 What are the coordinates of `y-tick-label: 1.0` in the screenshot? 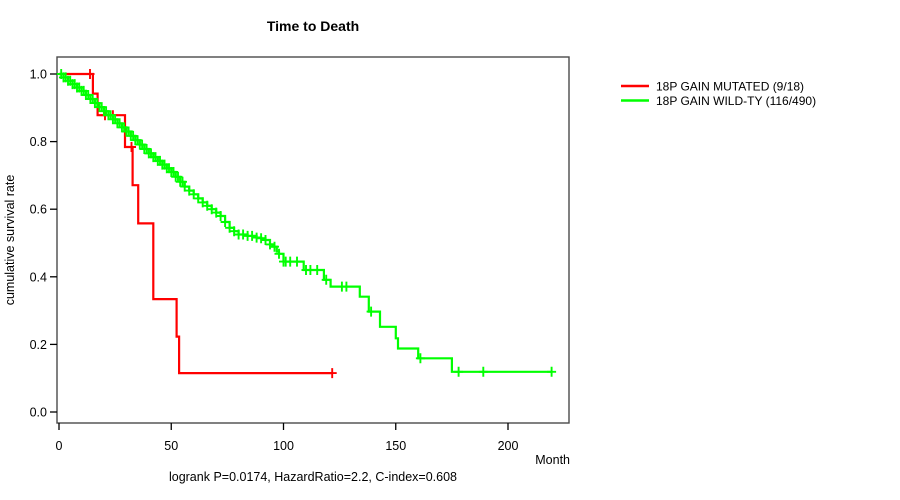 It's located at (38, 75).